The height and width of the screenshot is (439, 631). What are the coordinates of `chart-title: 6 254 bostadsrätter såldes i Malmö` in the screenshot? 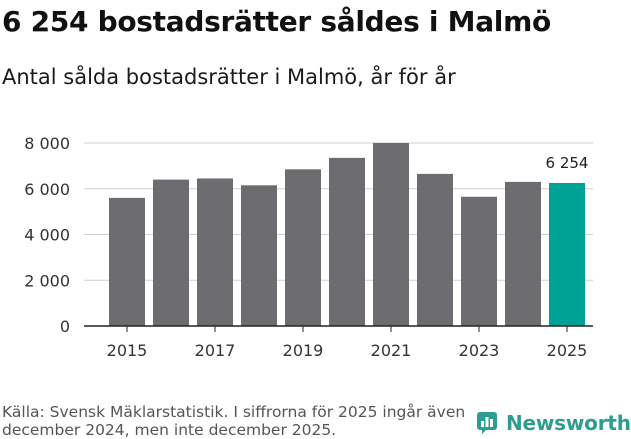 It's located at (276, 21).